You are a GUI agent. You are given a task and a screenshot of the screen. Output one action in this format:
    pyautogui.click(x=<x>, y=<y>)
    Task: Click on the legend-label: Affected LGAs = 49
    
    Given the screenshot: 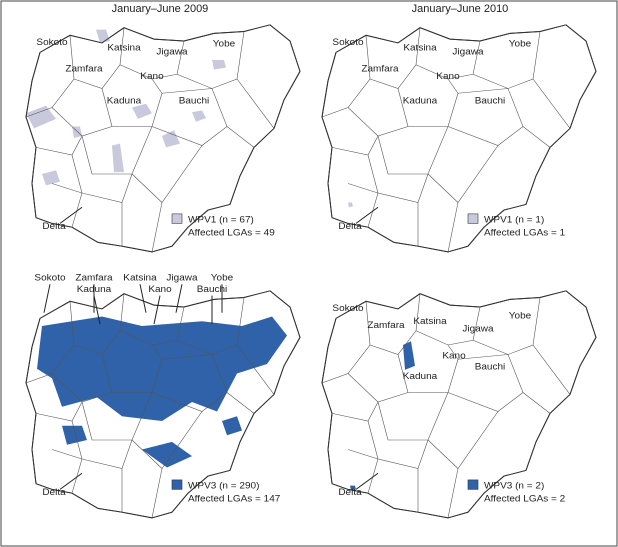 What is the action you would take?
    pyautogui.click(x=231, y=233)
    